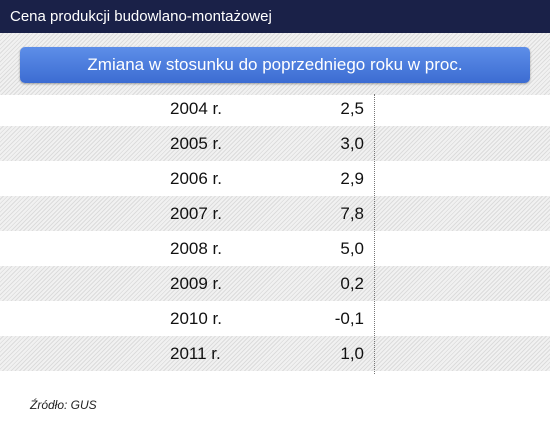 This screenshot has width=550, height=422. What do you see at coordinates (352, 248) in the screenshot?
I see `value-label: 5,0` at bounding box center [352, 248].